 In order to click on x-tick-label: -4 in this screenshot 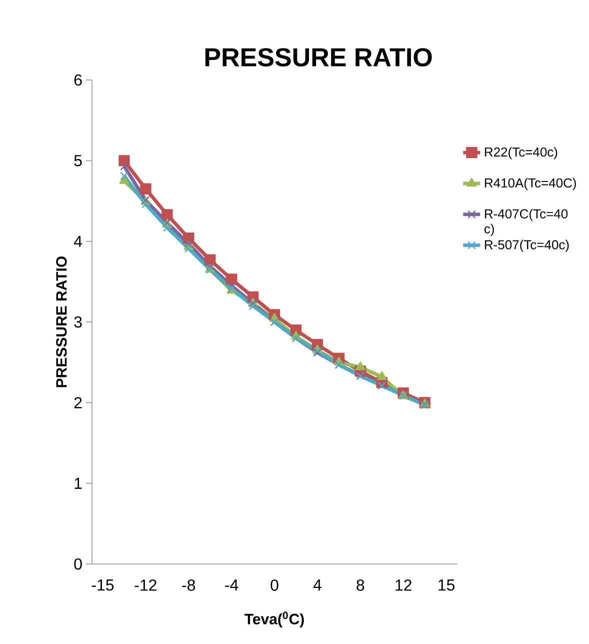, I will do `click(231, 585)`.